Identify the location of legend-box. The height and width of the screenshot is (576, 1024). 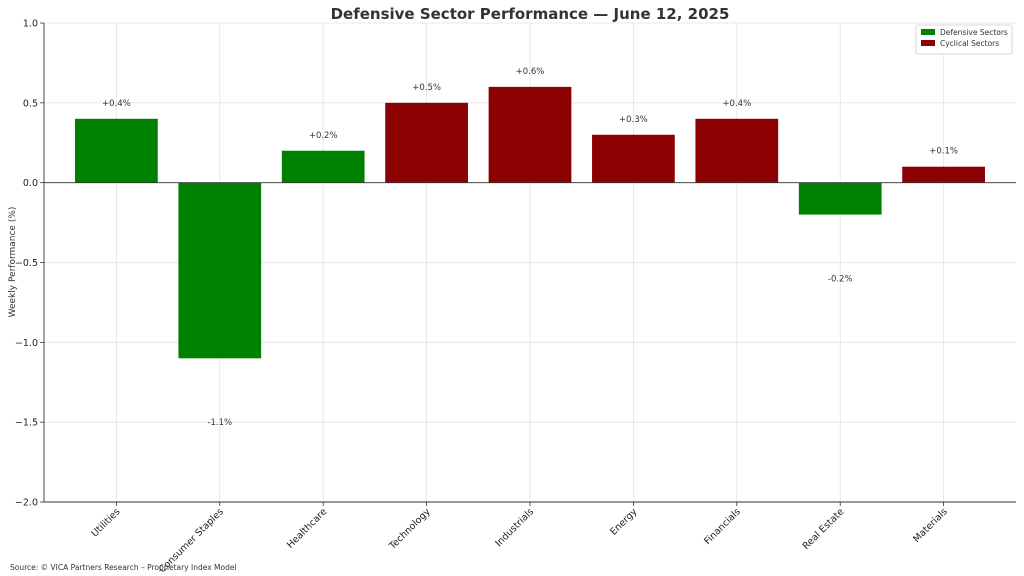
(964, 39).